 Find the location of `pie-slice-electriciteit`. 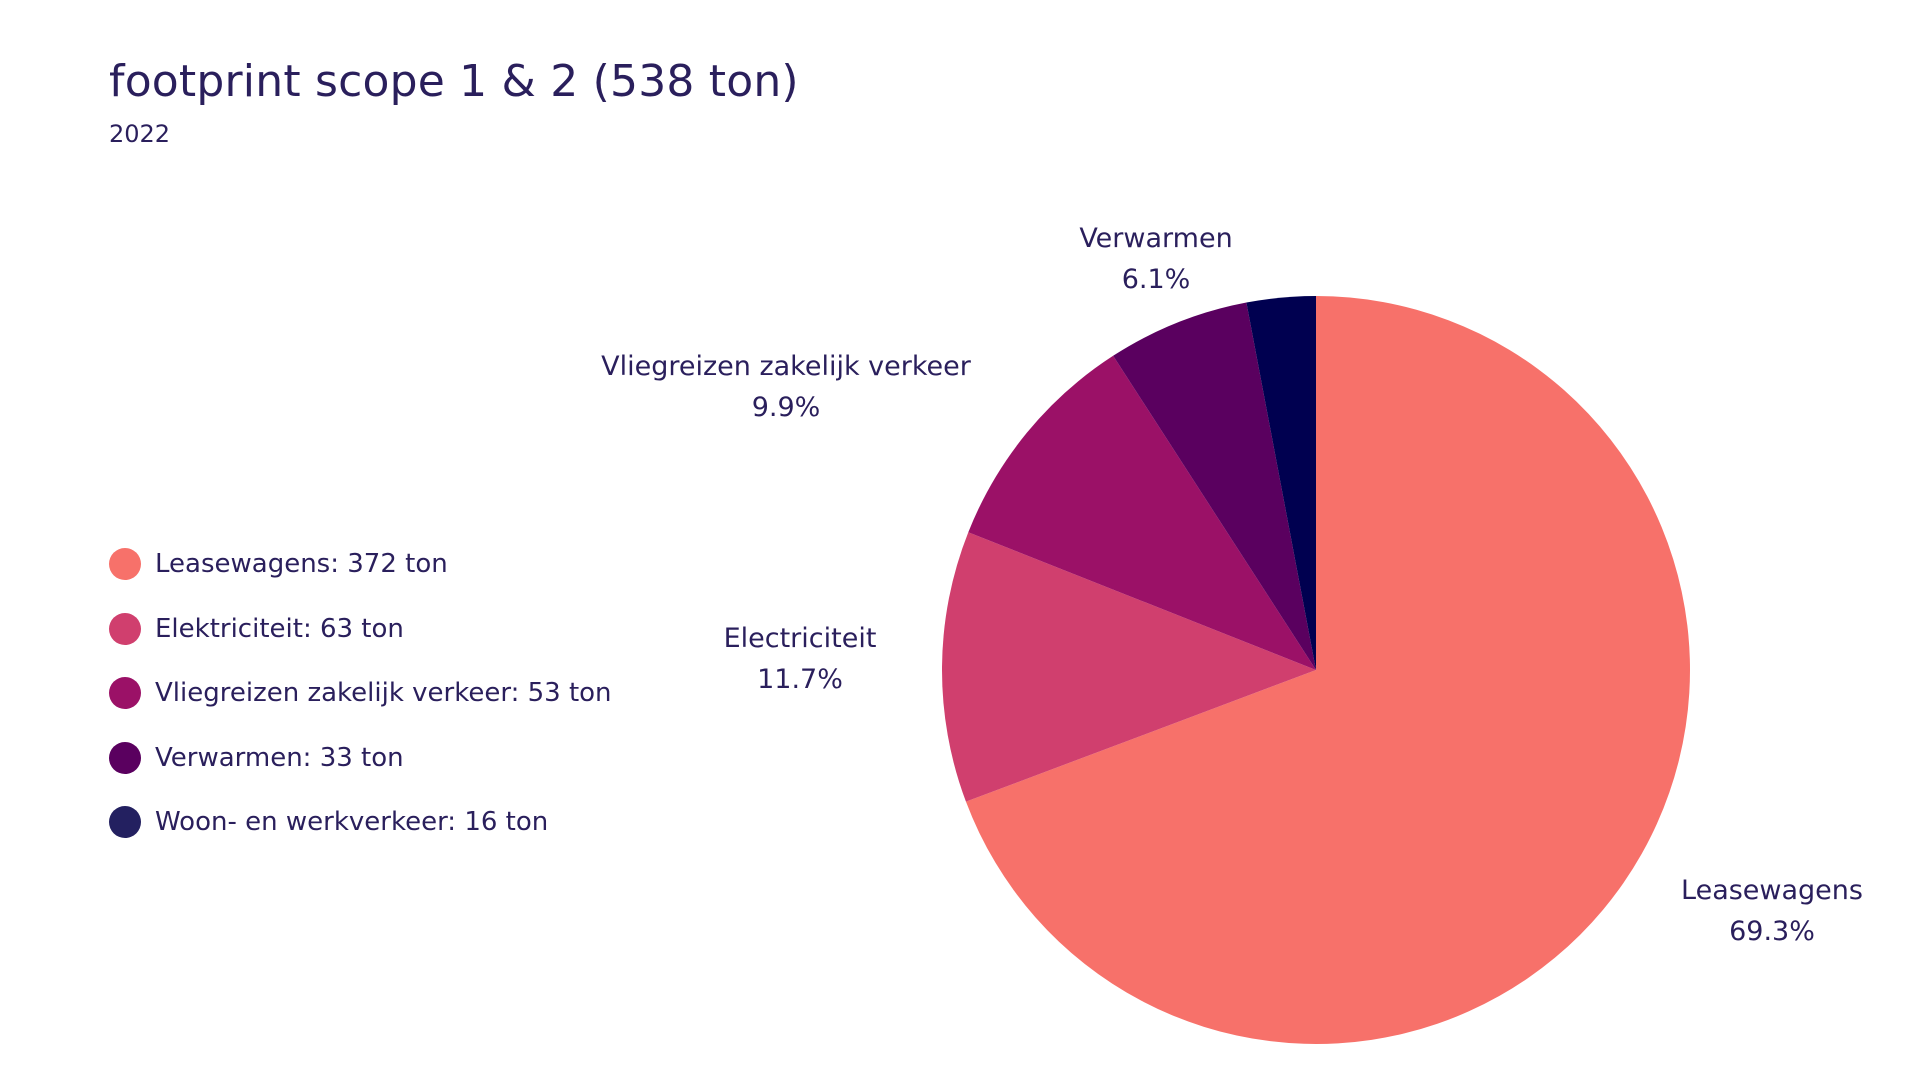

pie-slice-electriciteit is located at coordinates (1129, 667).